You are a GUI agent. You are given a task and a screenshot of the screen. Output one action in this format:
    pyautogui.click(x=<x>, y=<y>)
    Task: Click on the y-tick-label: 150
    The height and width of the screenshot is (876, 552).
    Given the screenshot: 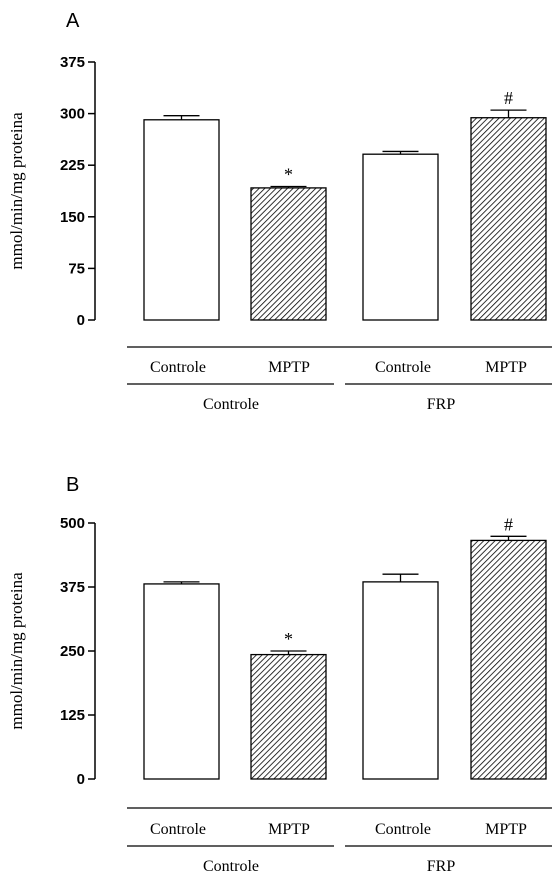 What is the action you would take?
    pyautogui.click(x=72, y=217)
    